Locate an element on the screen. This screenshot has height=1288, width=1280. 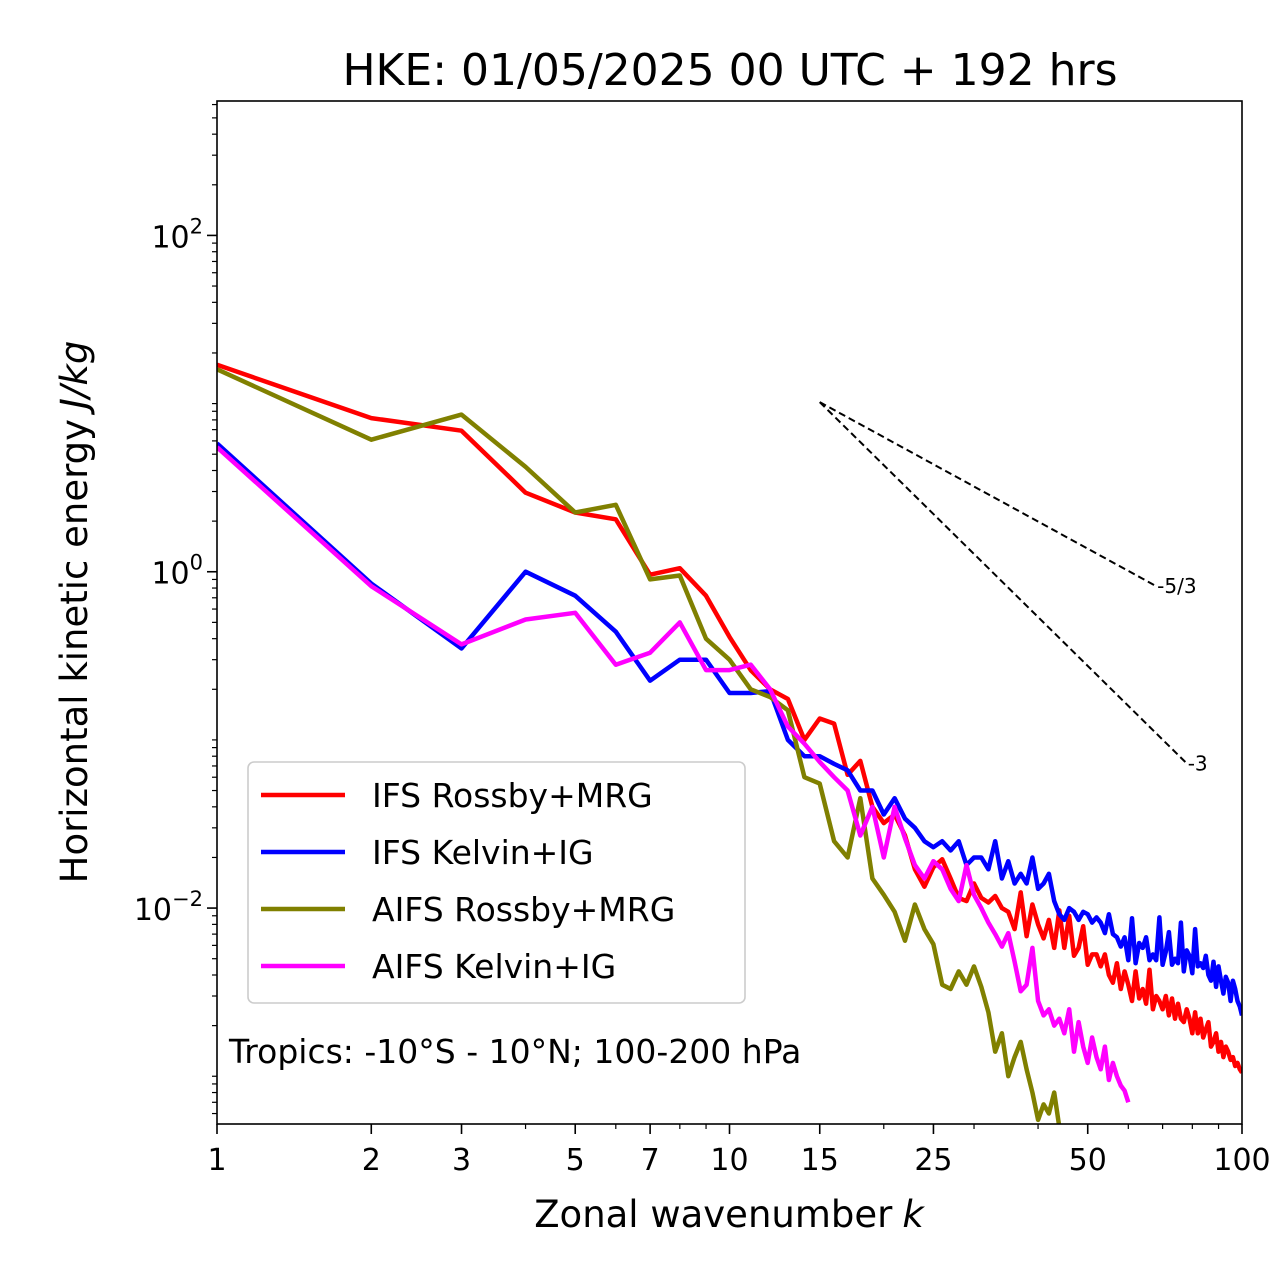
x-tick-label: 10 is located at coordinates (729, 1160).